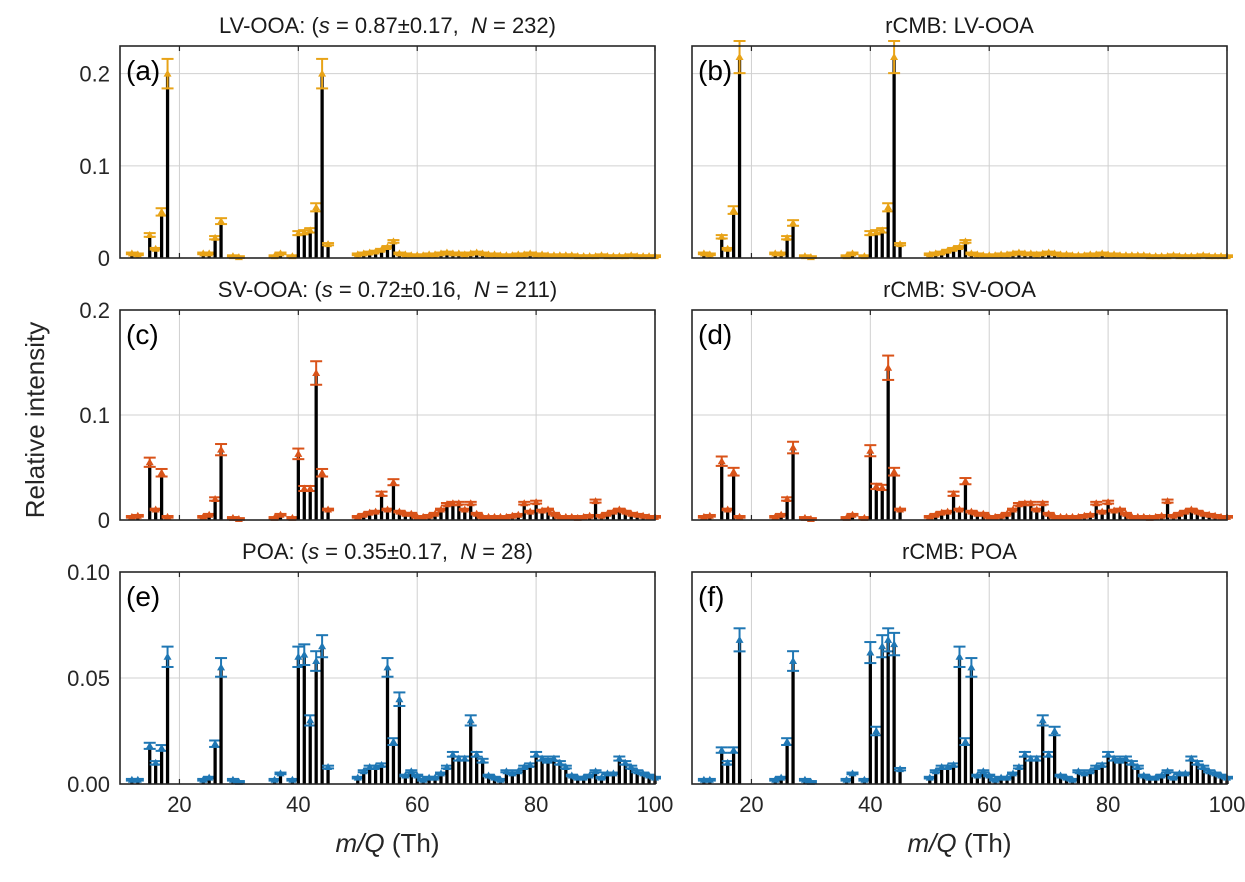 This screenshot has width=1245, height=882. I want to click on panel-label: (d), so click(715, 334).